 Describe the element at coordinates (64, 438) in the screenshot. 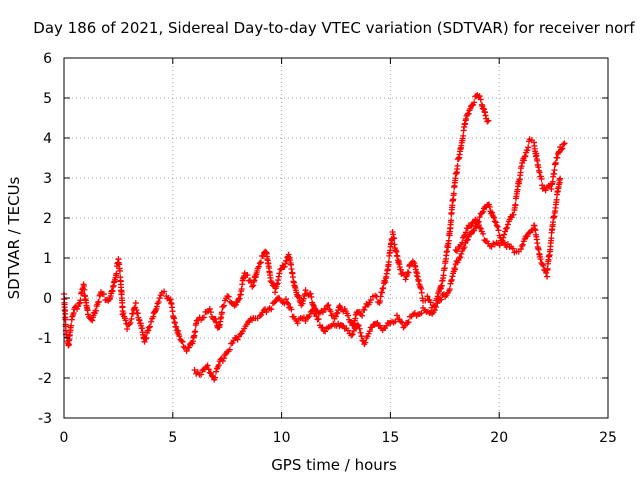

I see `x-tick-label: 0` at that location.